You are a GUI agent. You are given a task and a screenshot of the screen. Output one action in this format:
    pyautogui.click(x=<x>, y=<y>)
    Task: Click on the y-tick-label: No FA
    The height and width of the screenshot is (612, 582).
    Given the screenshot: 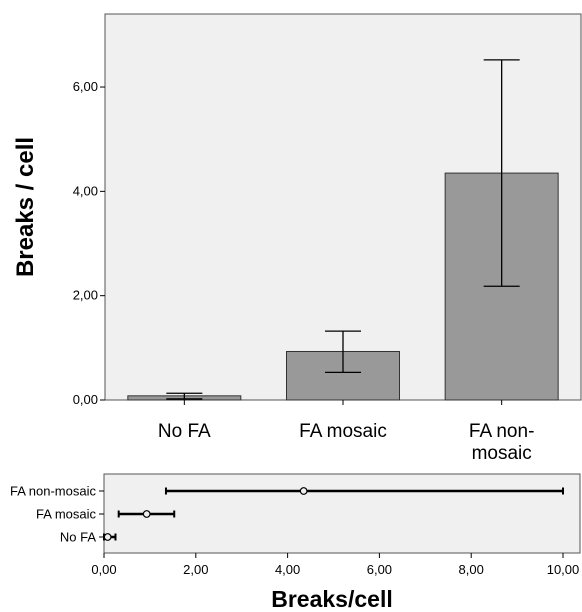 What is the action you would take?
    pyautogui.click(x=78, y=537)
    